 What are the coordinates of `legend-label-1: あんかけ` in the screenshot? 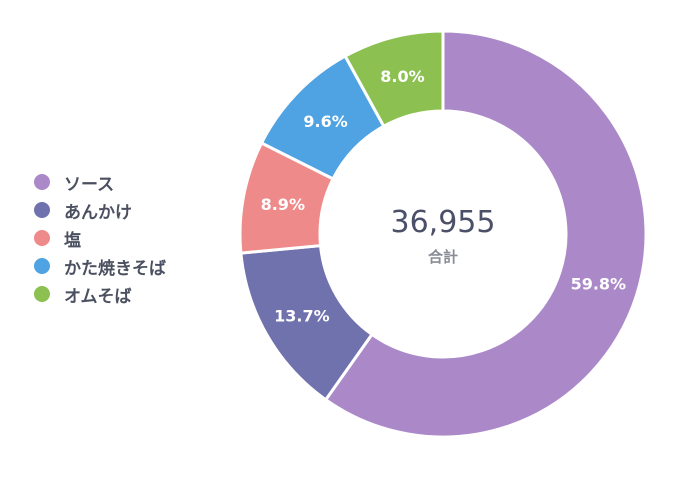 It's located at (98, 212).